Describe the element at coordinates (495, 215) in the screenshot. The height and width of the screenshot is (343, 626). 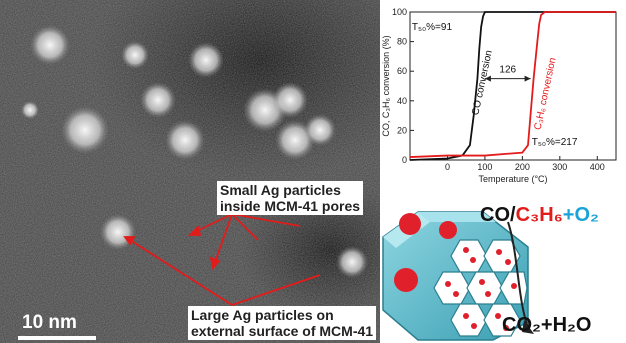
I see `reactant-co: CO` at that location.